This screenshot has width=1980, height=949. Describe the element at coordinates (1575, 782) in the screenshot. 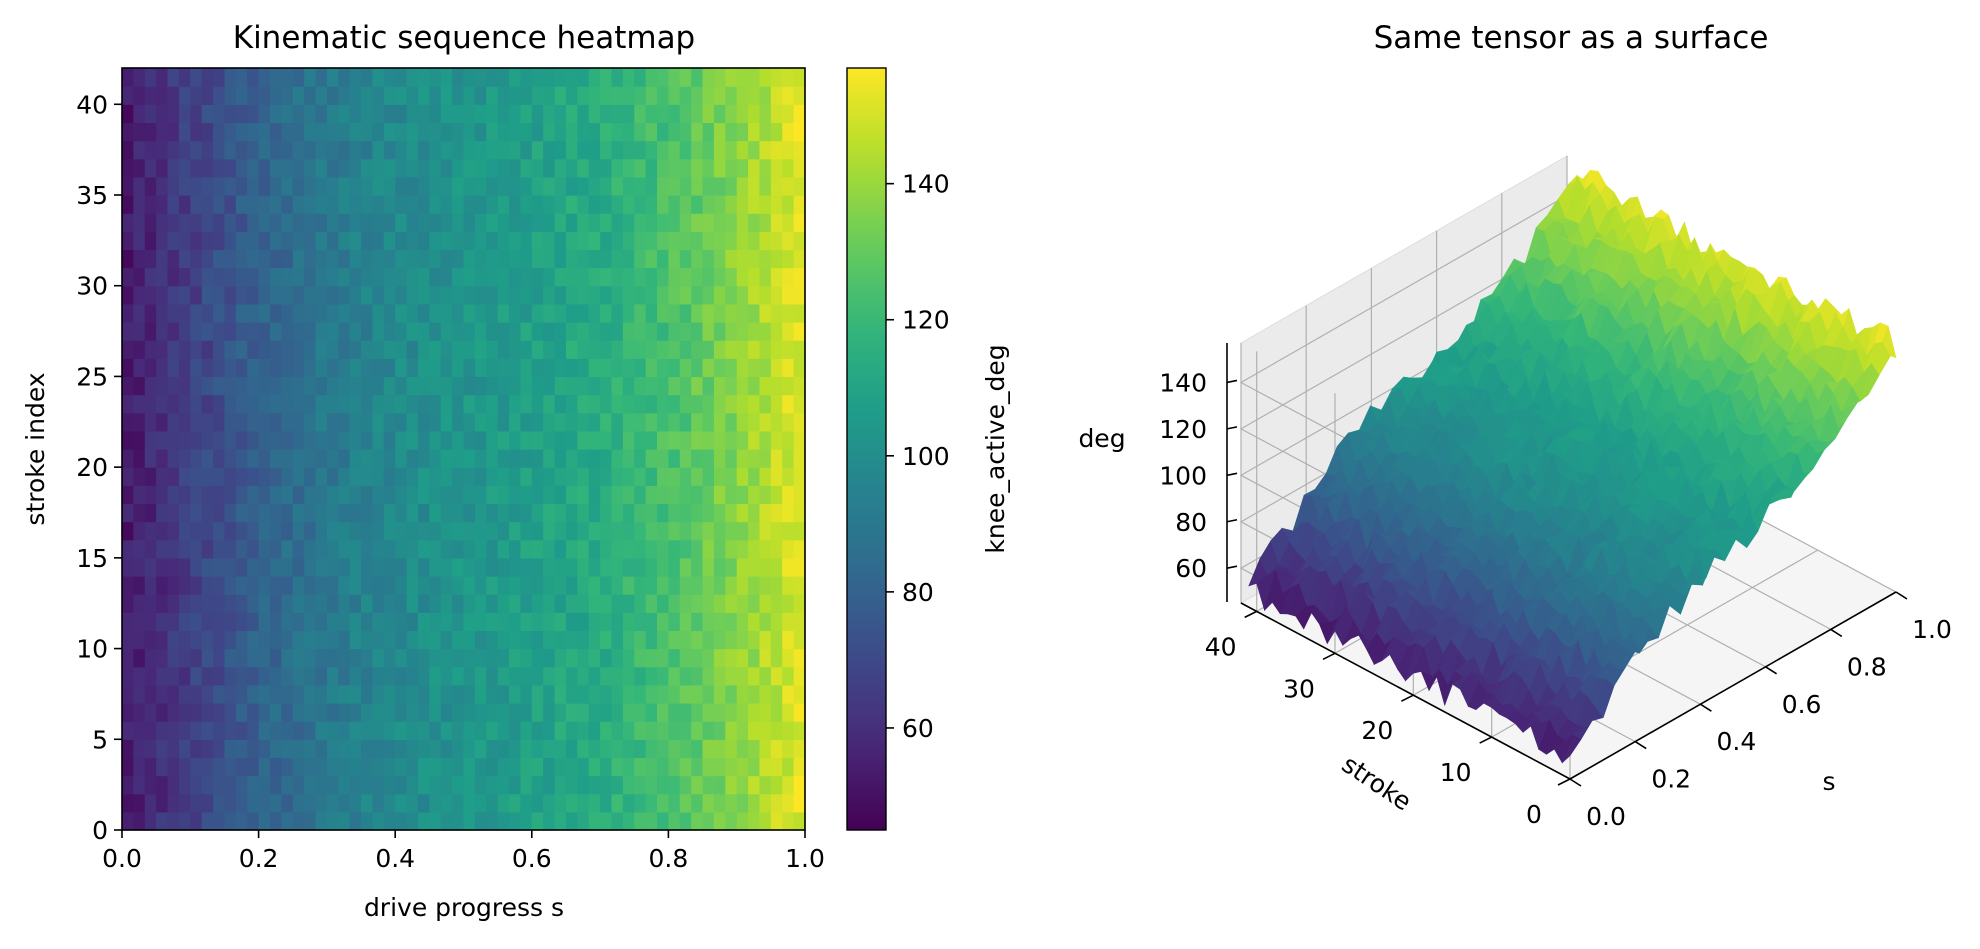

I see `surface-s-tick` at that location.